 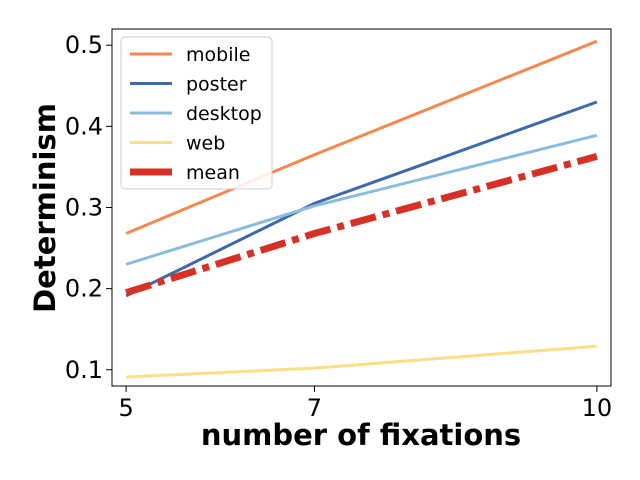 I want to click on y-tick-label: 0.4, so click(x=84, y=126).